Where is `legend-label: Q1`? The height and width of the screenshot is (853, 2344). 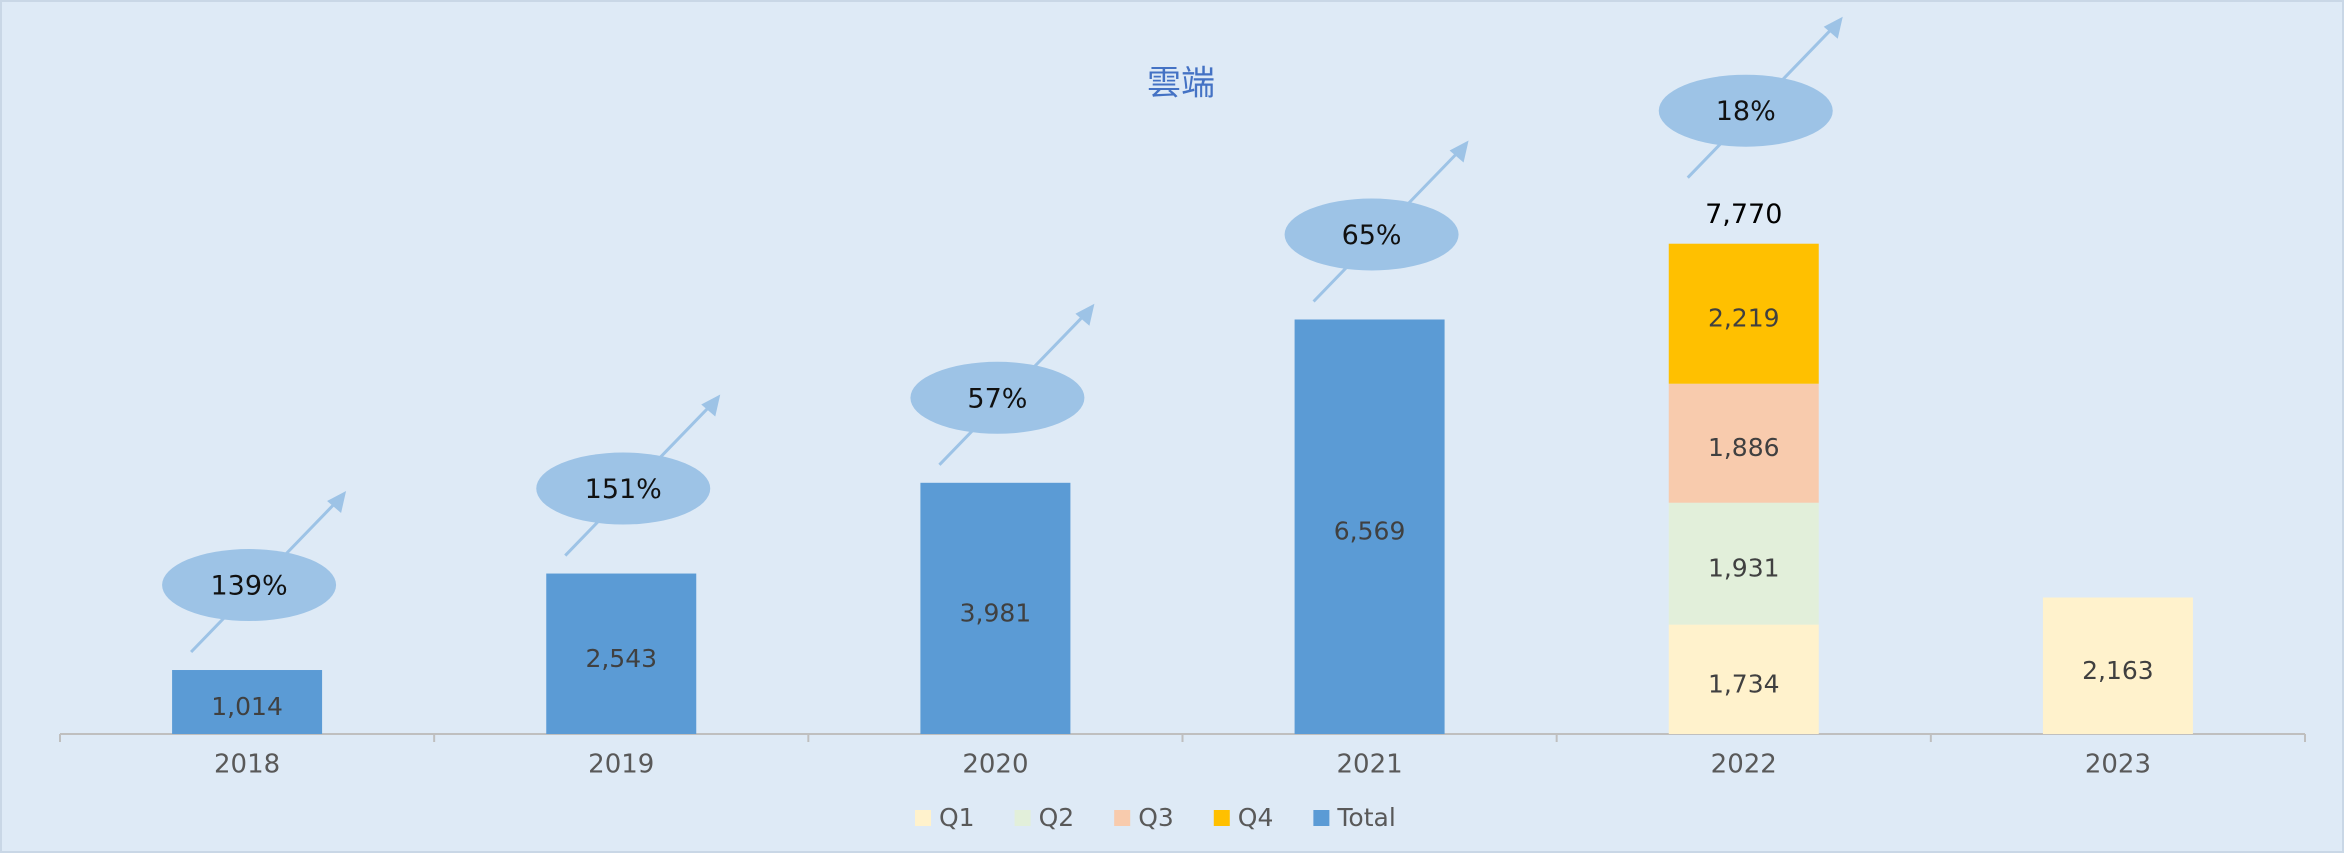 legend-label: Q1 is located at coordinates (957, 817).